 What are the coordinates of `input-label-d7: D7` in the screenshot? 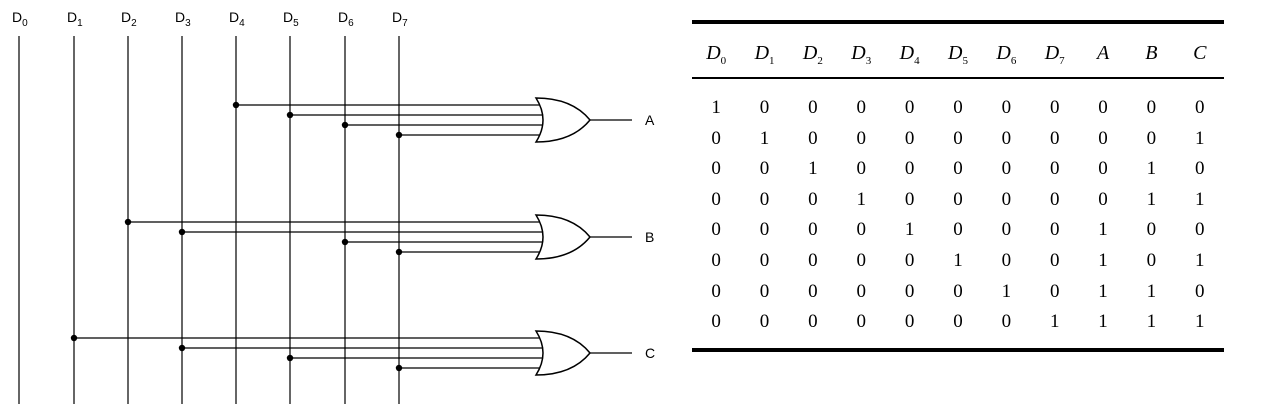 It's located at (400, 19).